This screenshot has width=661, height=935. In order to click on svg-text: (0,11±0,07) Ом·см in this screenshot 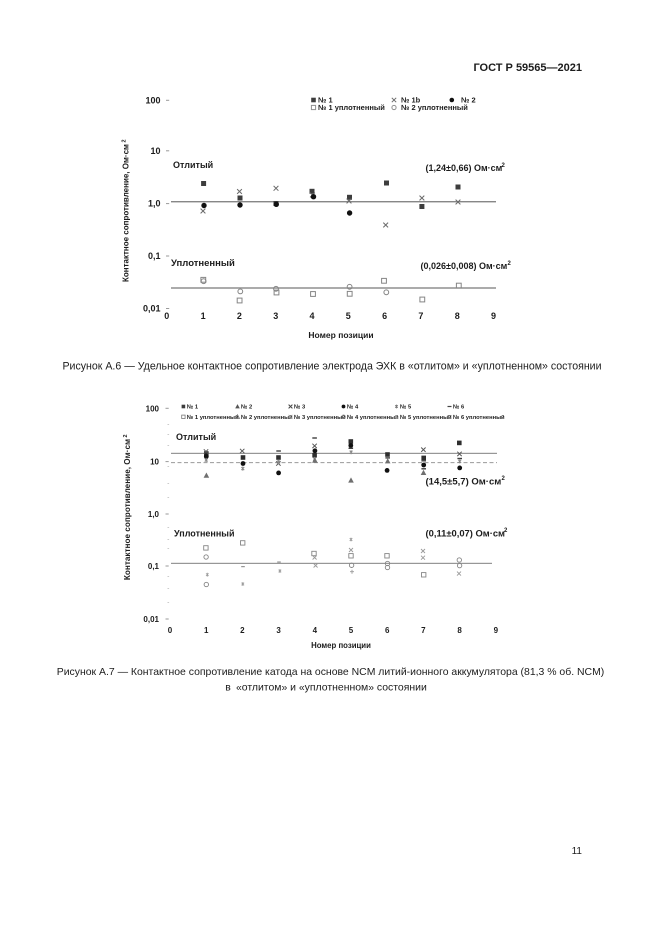, I will do `click(466, 533)`.